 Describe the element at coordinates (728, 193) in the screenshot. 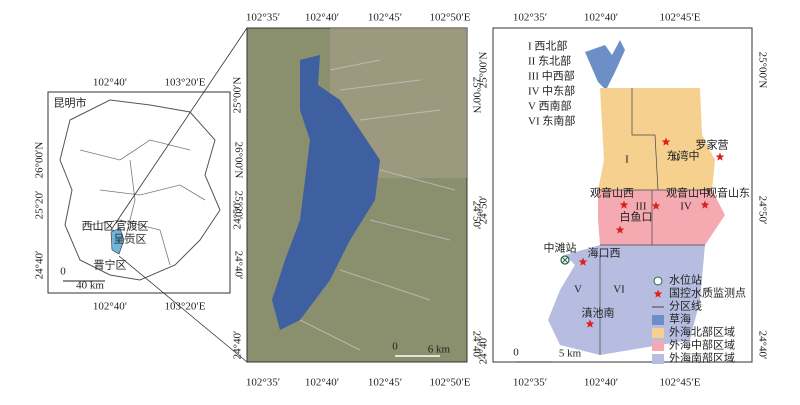

I see `station-label: 观音山东` at that location.